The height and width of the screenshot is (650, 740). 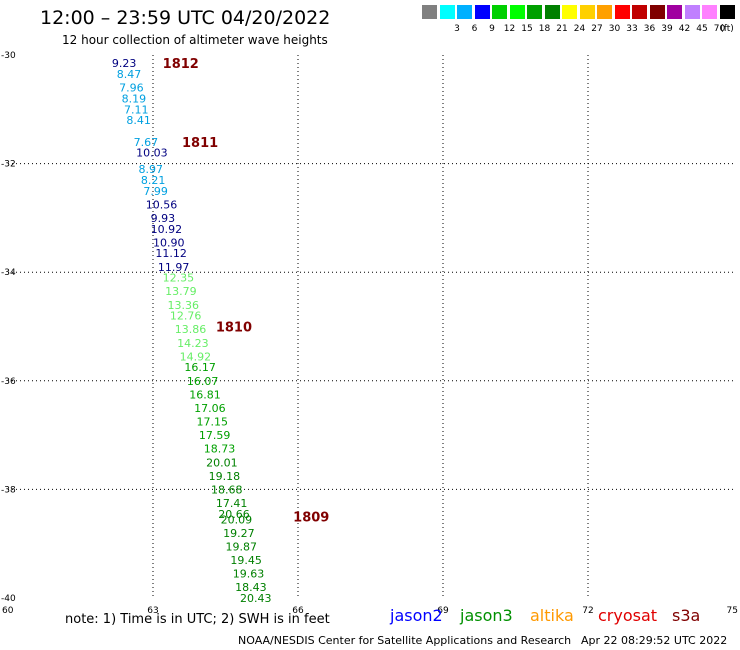 What do you see at coordinates (727, 29) in the screenshot?
I see `scale-unit: (ft)` at bounding box center [727, 29].